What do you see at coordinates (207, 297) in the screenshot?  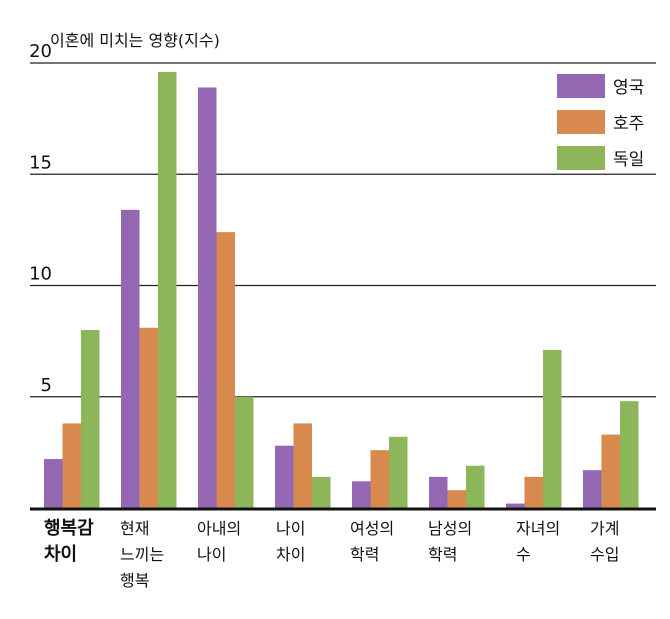 I see `bar-영국-2` at bounding box center [207, 297].